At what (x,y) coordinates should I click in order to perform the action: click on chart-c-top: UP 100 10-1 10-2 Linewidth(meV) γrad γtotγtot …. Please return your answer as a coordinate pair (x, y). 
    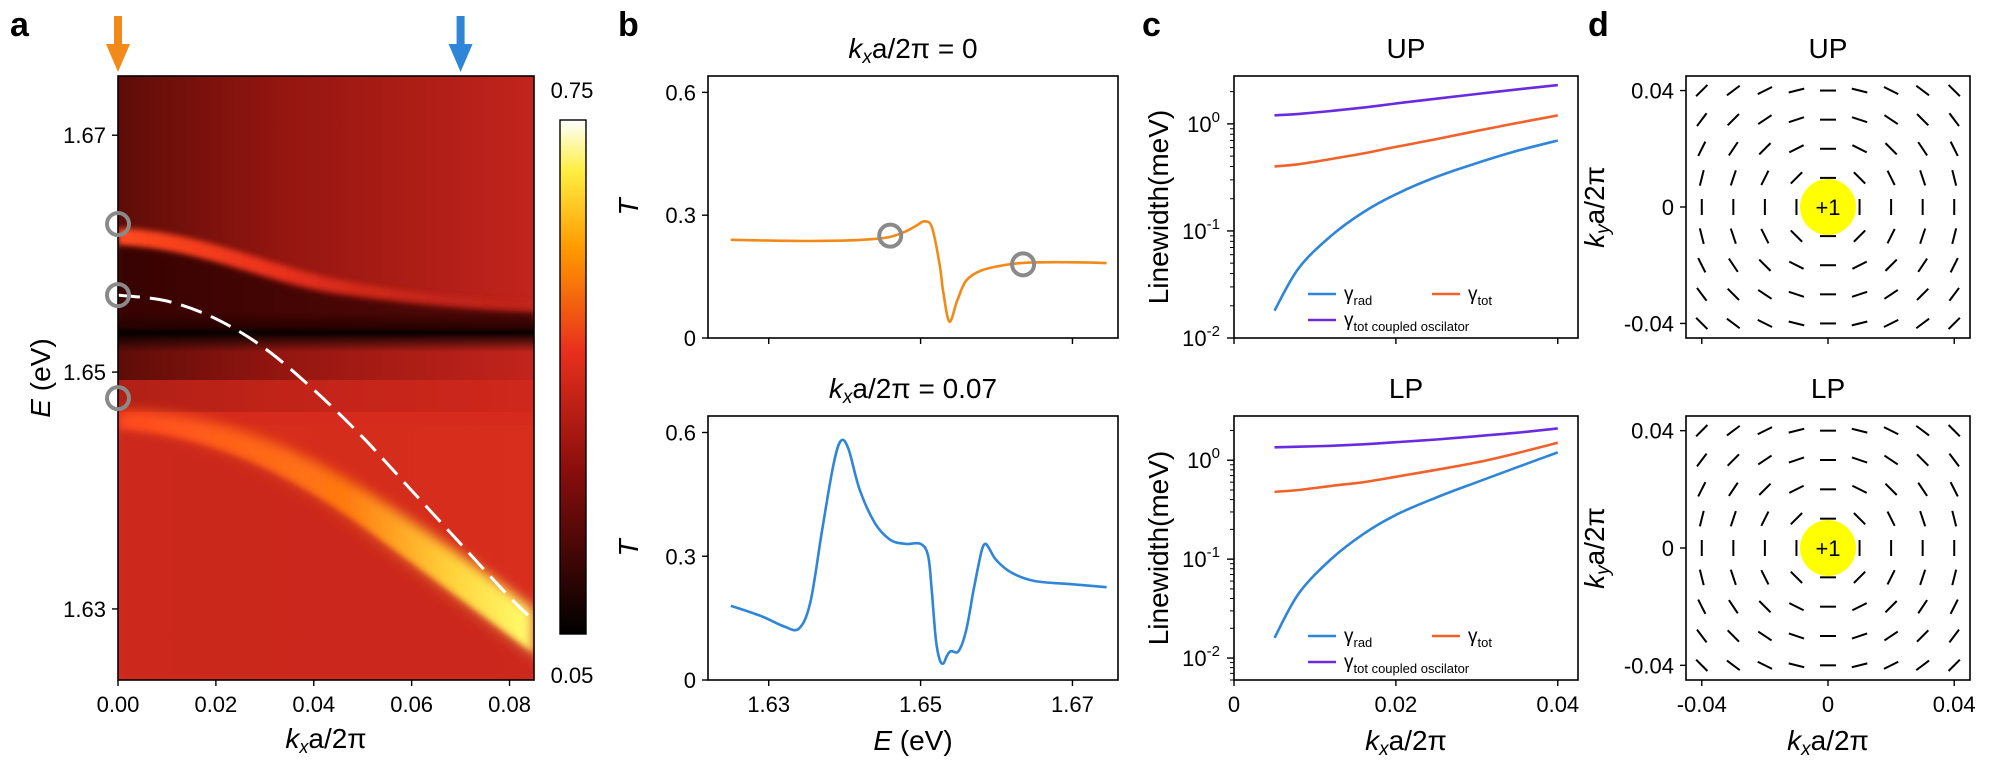
    Looking at the image, I should click on (1361, 192).